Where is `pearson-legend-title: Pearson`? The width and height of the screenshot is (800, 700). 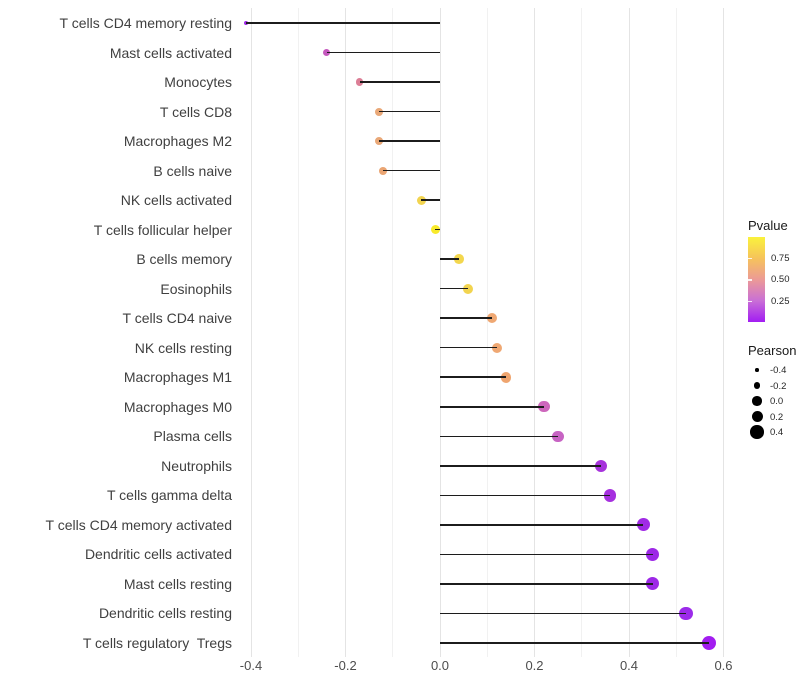 pearson-legend-title: Pearson is located at coordinates (772, 350).